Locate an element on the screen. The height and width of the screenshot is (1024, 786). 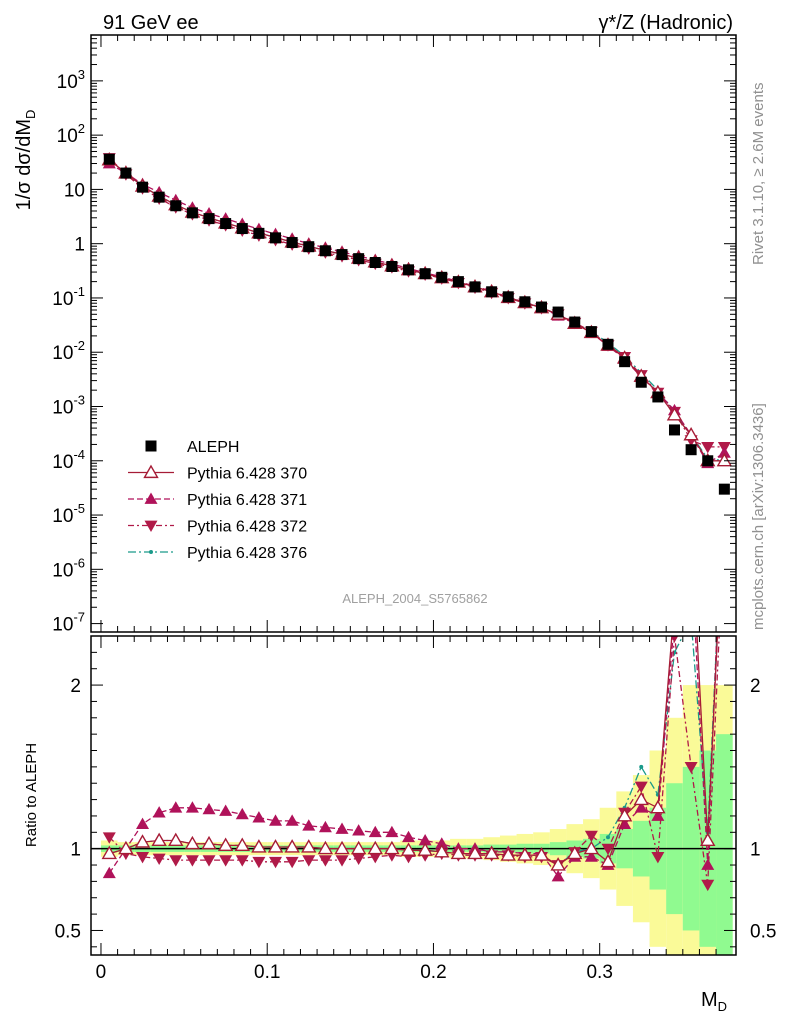
point-p370-main is located at coordinates (674, 413).